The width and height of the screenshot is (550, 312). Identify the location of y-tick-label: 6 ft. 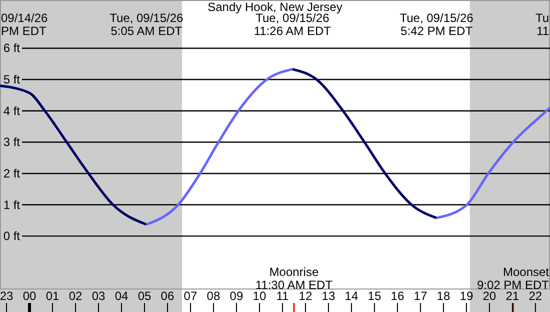
(12, 48).